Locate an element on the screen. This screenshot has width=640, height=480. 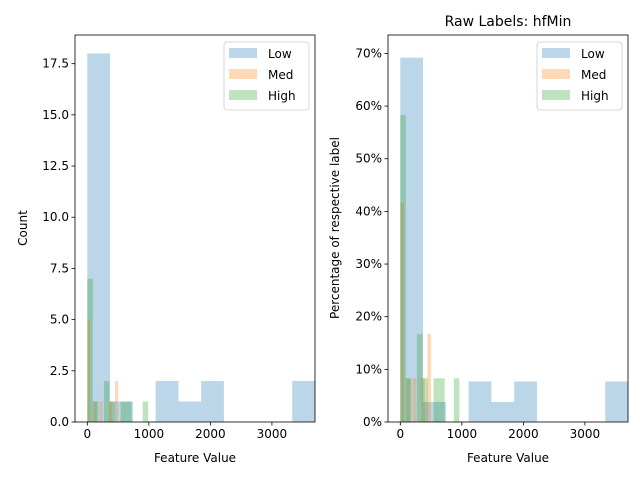
left-legend-swatch-low is located at coordinates (243, 53).